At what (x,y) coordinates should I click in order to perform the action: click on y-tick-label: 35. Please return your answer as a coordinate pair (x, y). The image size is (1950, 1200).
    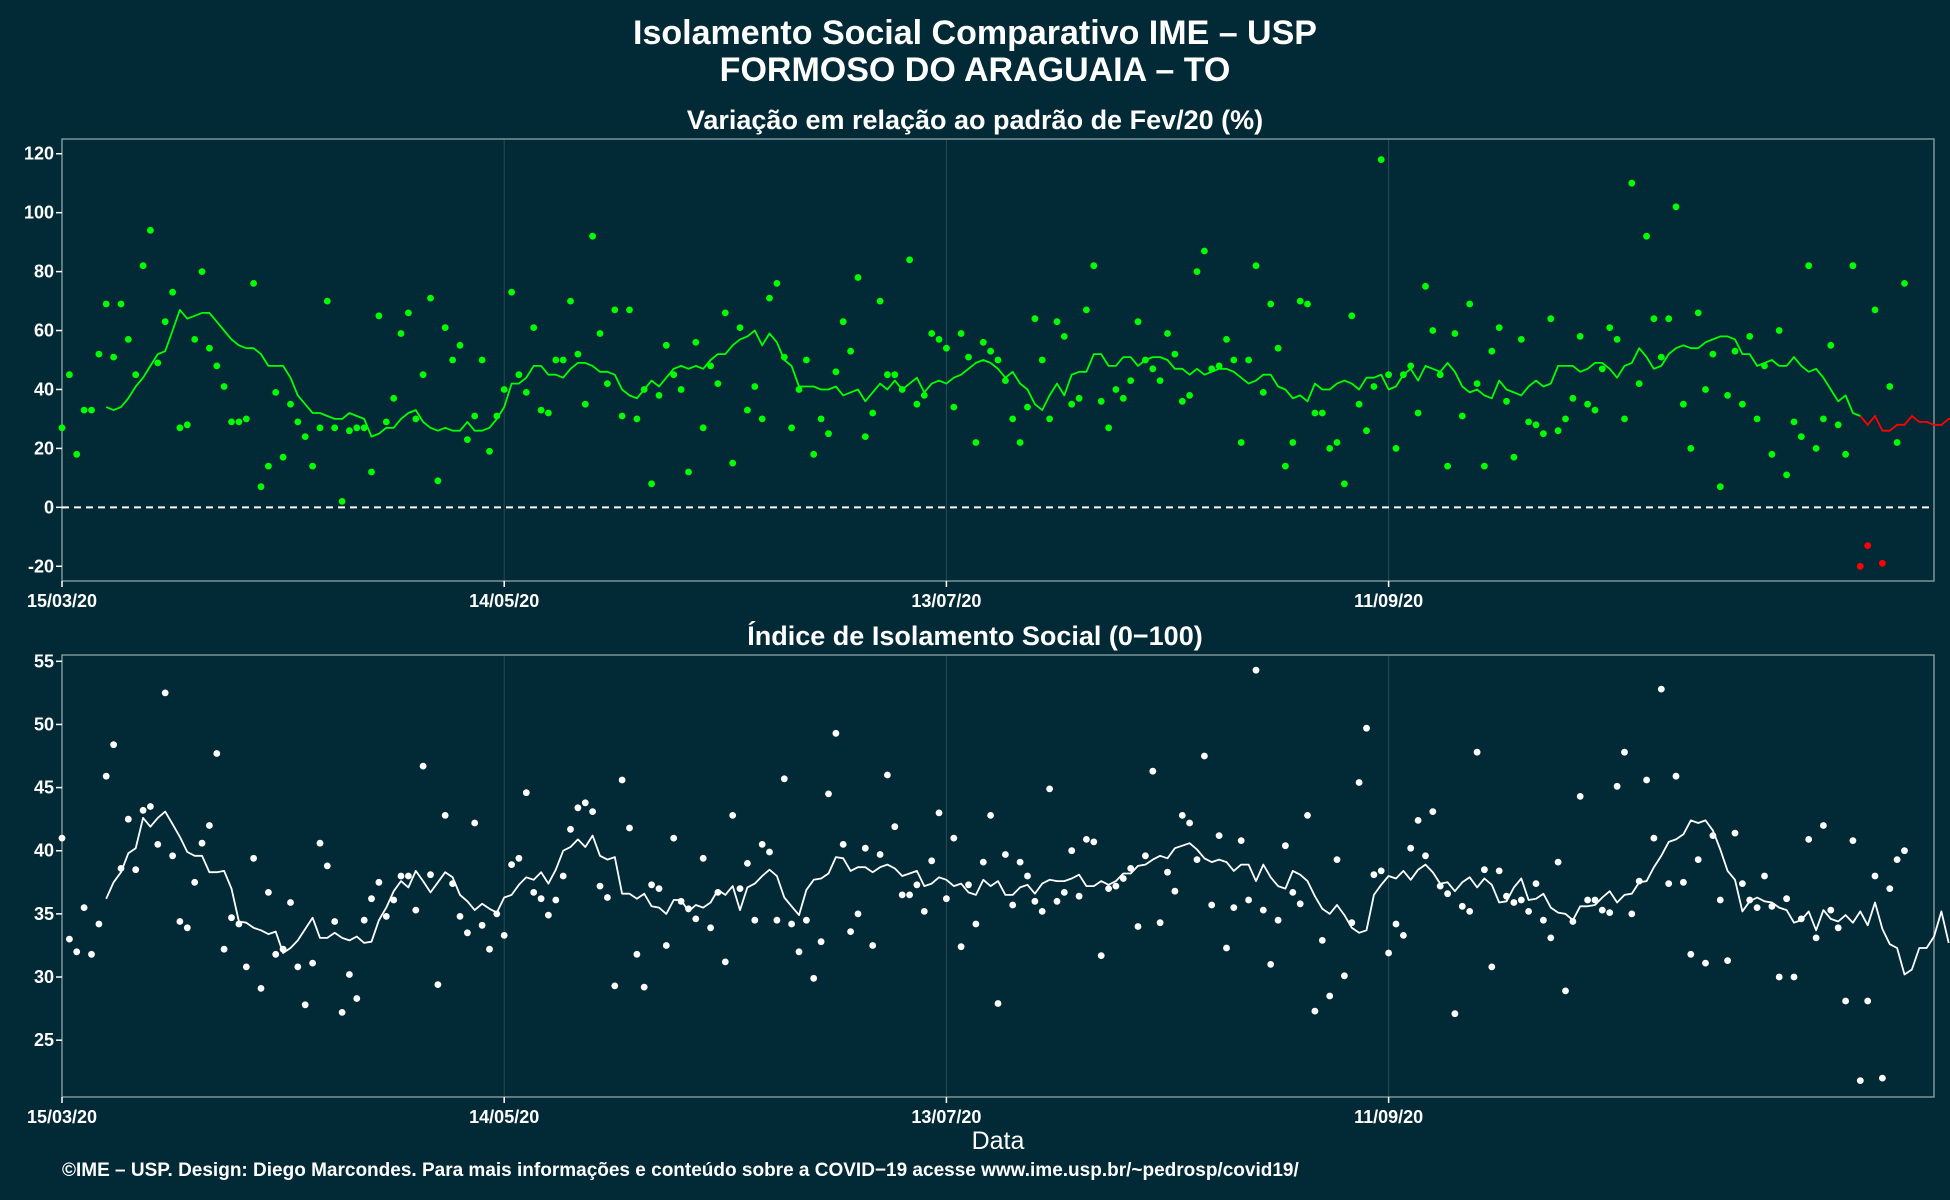
    Looking at the image, I should click on (44, 914).